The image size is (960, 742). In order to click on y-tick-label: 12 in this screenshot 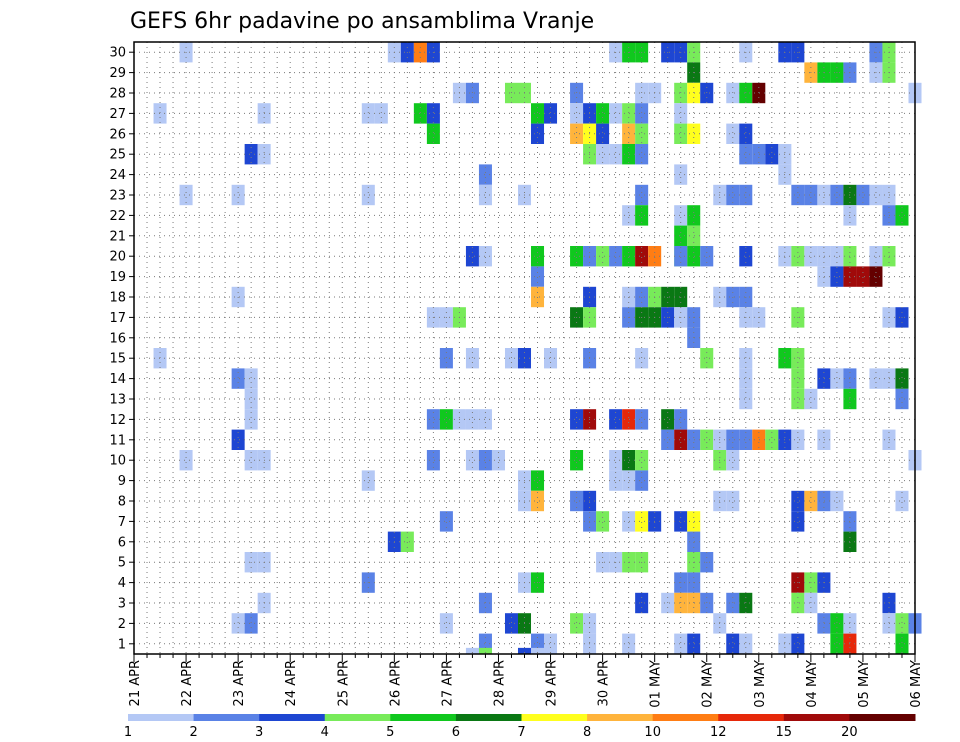, I will do `click(117, 420)`.